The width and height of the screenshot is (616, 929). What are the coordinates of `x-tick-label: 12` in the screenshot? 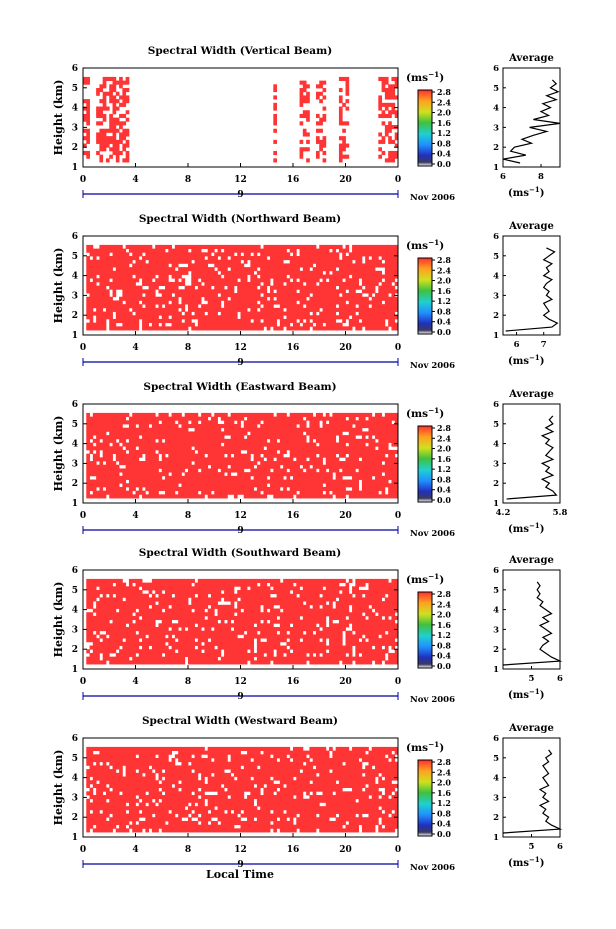 It's located at (240, 180).